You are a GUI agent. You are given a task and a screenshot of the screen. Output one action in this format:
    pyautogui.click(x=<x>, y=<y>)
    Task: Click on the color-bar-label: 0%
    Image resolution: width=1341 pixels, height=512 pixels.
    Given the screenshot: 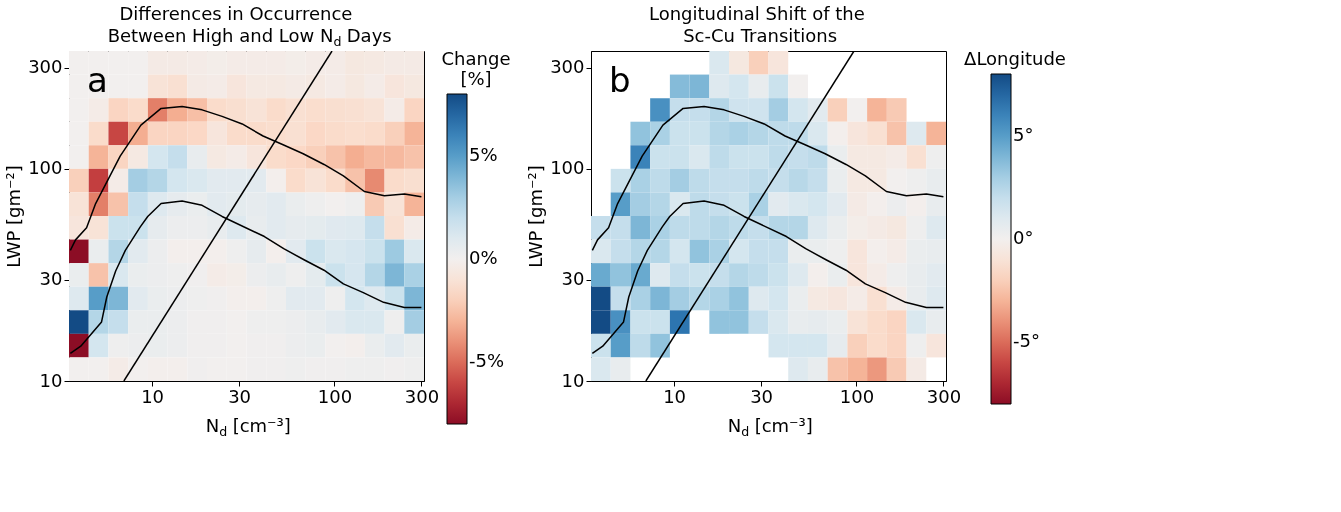 What is the action you would take?
    pyautogui.click(x=483, y=257)
    